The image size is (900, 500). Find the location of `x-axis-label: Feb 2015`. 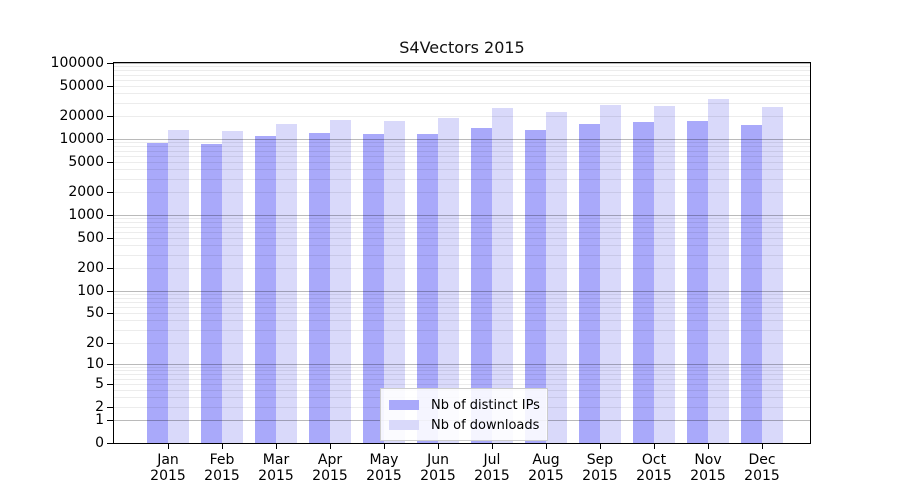

x-axis-label: Feb 2015 is located at coordinates (222, 468).